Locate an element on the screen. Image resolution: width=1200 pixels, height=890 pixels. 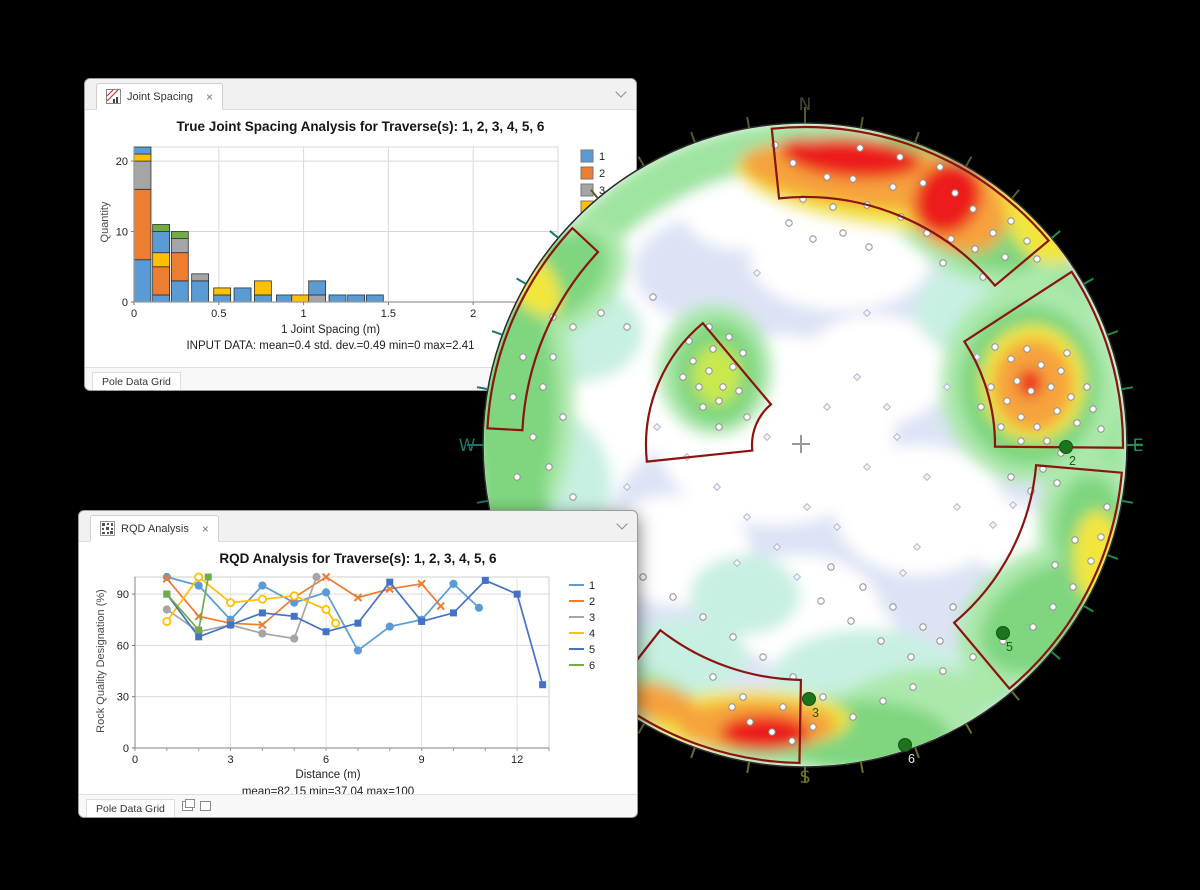
rqd-xlabel: Distance (m) is located at coordinates (328, 775).